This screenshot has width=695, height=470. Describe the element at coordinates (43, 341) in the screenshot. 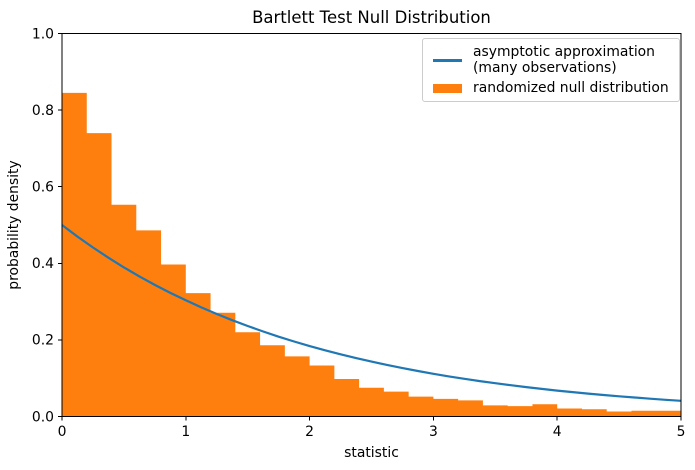

I see `y-tick-label: 0.2` at that location.